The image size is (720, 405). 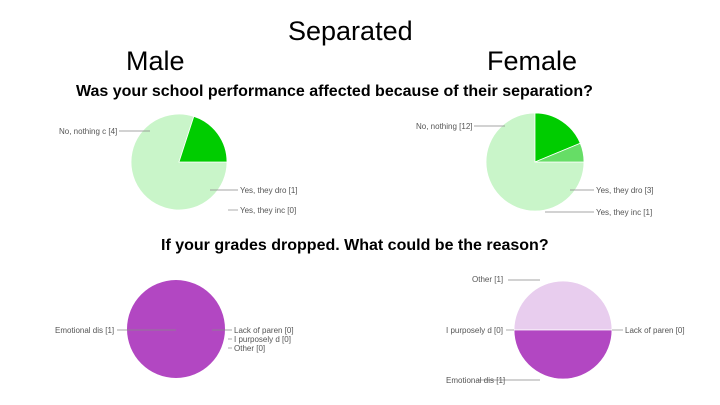 What do you see at coordinates (88, 131) in the screenshot?
I see `slice-label: No, nothing c [4]` at bounding box center [88, 131].